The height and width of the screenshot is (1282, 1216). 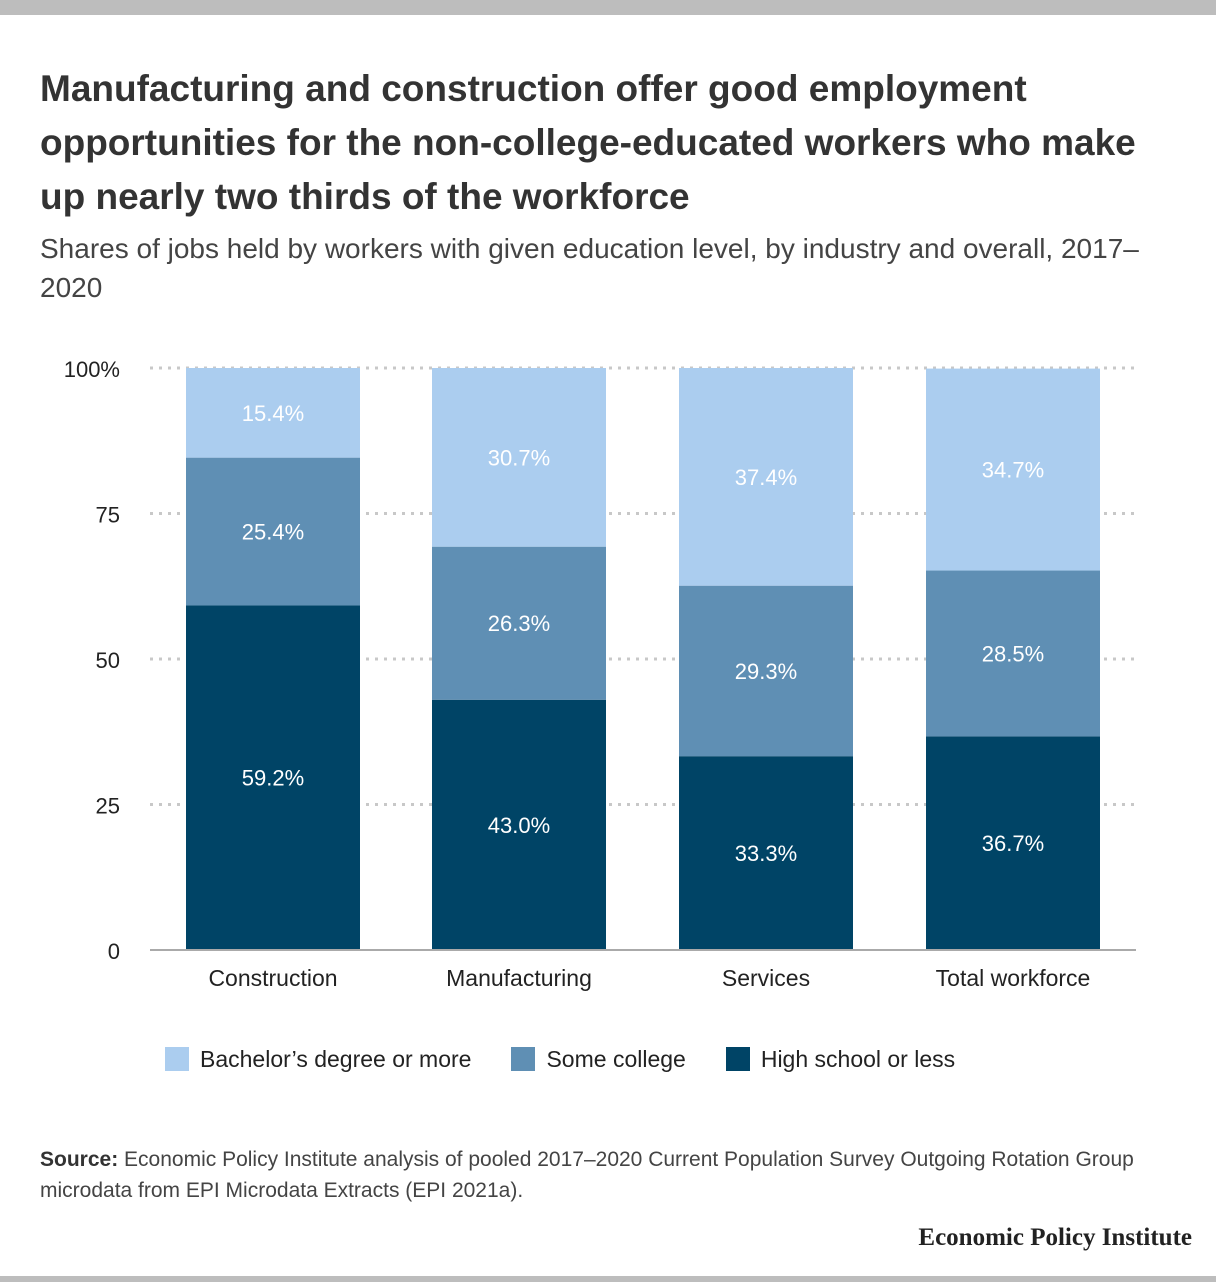 I want to click on x-tick-label: Services, so click(x=766, y=978).